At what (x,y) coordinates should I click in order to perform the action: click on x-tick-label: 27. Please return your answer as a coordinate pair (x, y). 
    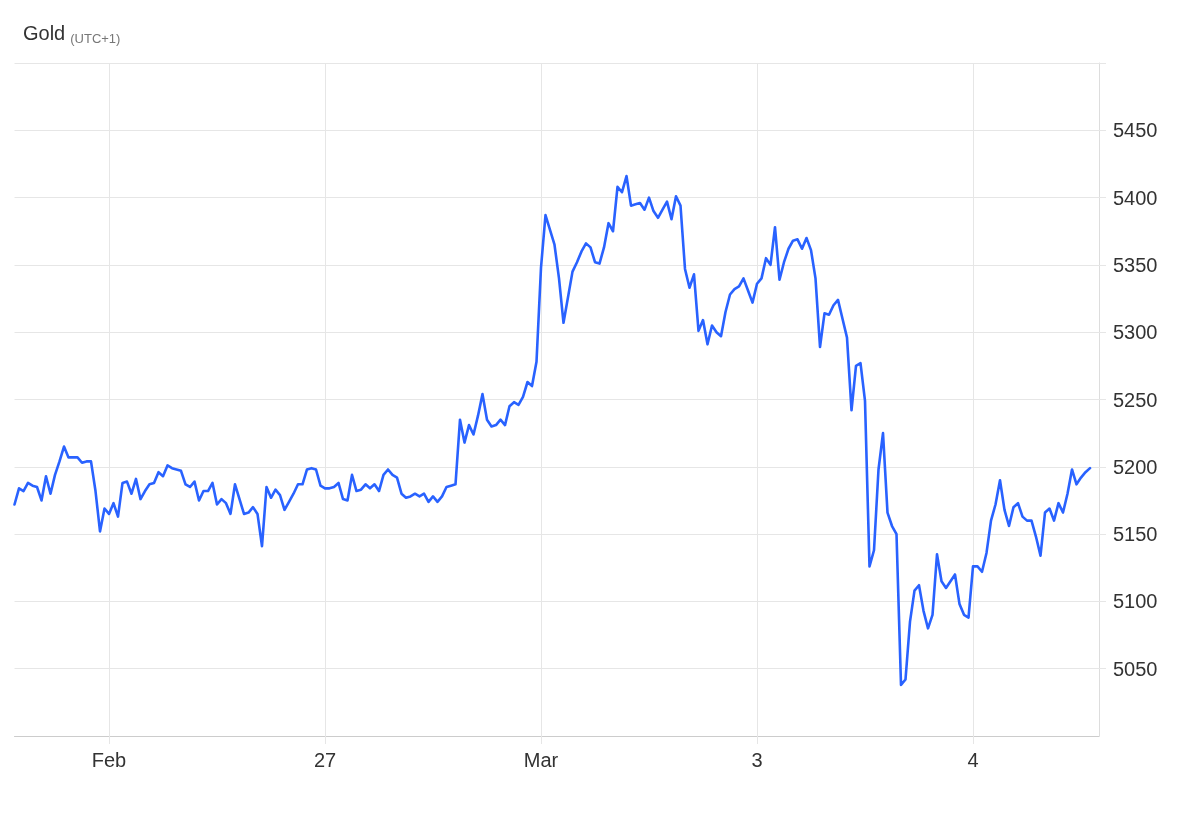
    Looking at the image, I should click on (325, 760).